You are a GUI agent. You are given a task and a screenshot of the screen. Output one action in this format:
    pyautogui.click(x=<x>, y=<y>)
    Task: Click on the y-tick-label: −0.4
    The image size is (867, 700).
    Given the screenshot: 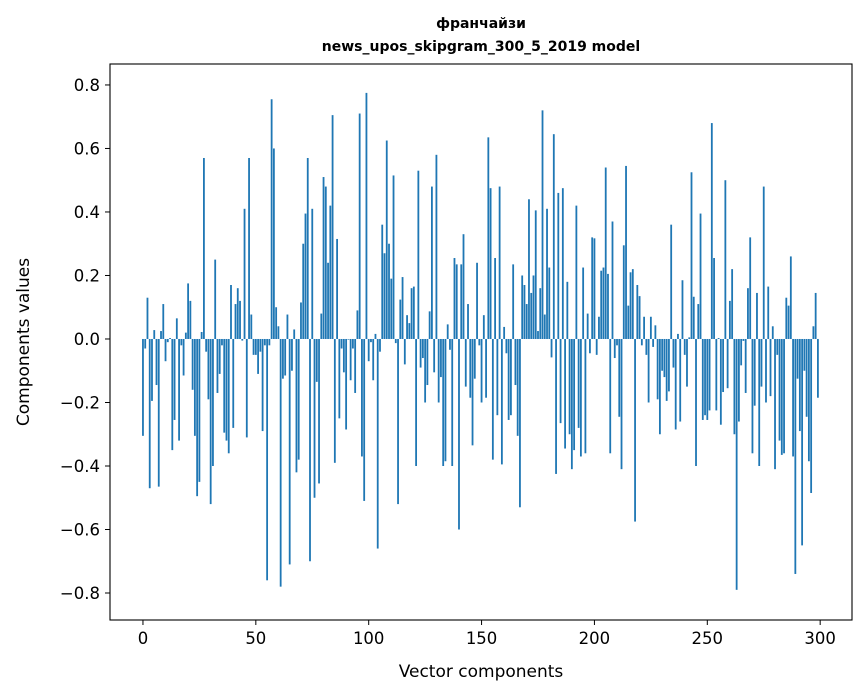 What is the action you would take?
    pyautogui.click(x=80, y=466)
    